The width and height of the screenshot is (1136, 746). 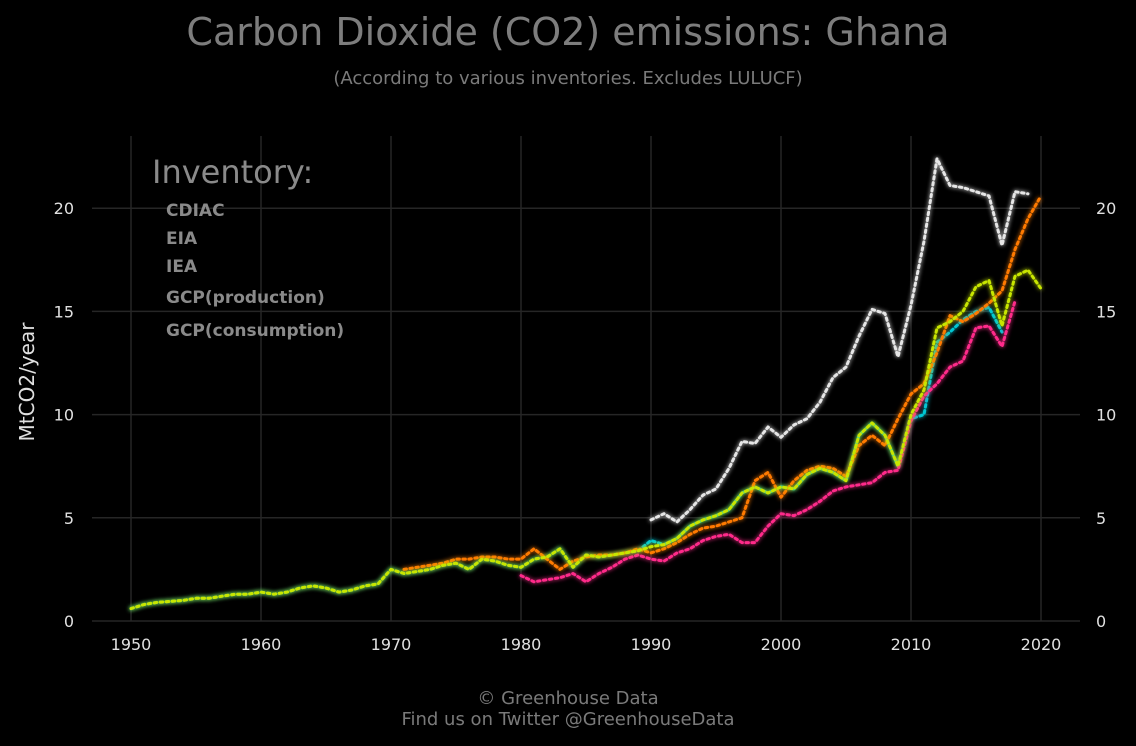 I want to click on x-tick-2020: 2020, so click(x=1041, y=644).